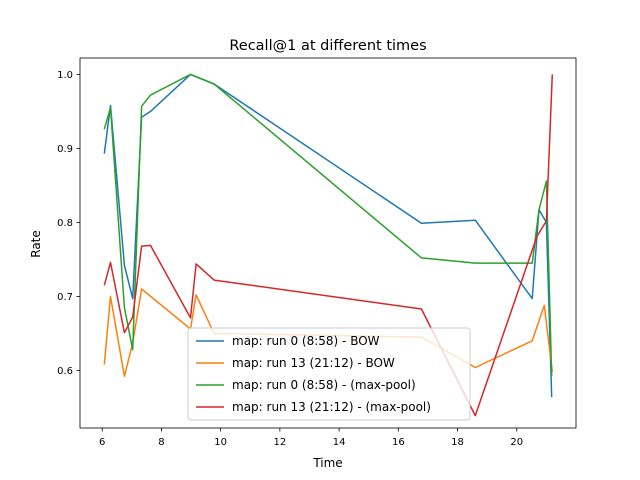  I want to click on x-tick-label: 18, so click(457, 442).